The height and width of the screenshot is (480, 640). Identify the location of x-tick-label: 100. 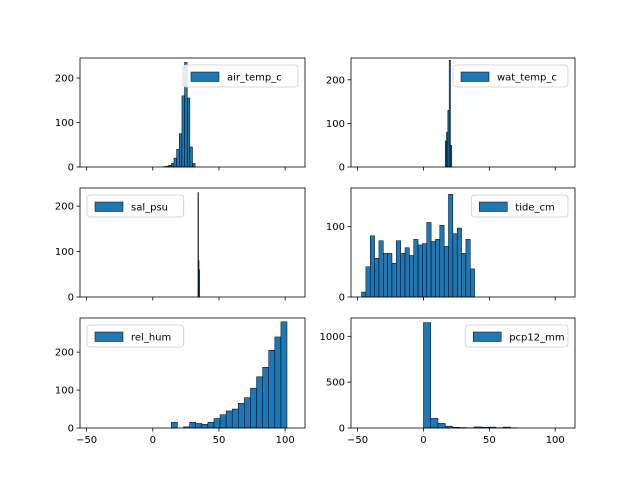
(285, 440).